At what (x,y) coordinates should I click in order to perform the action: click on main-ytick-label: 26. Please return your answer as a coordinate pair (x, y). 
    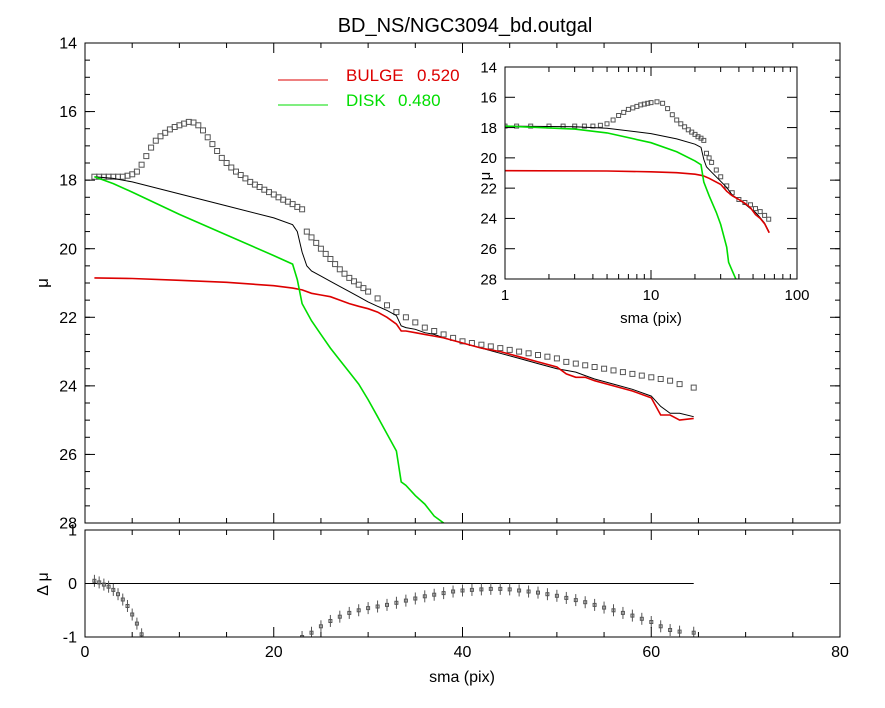
    Looking at the image, I should click on (68, 455).